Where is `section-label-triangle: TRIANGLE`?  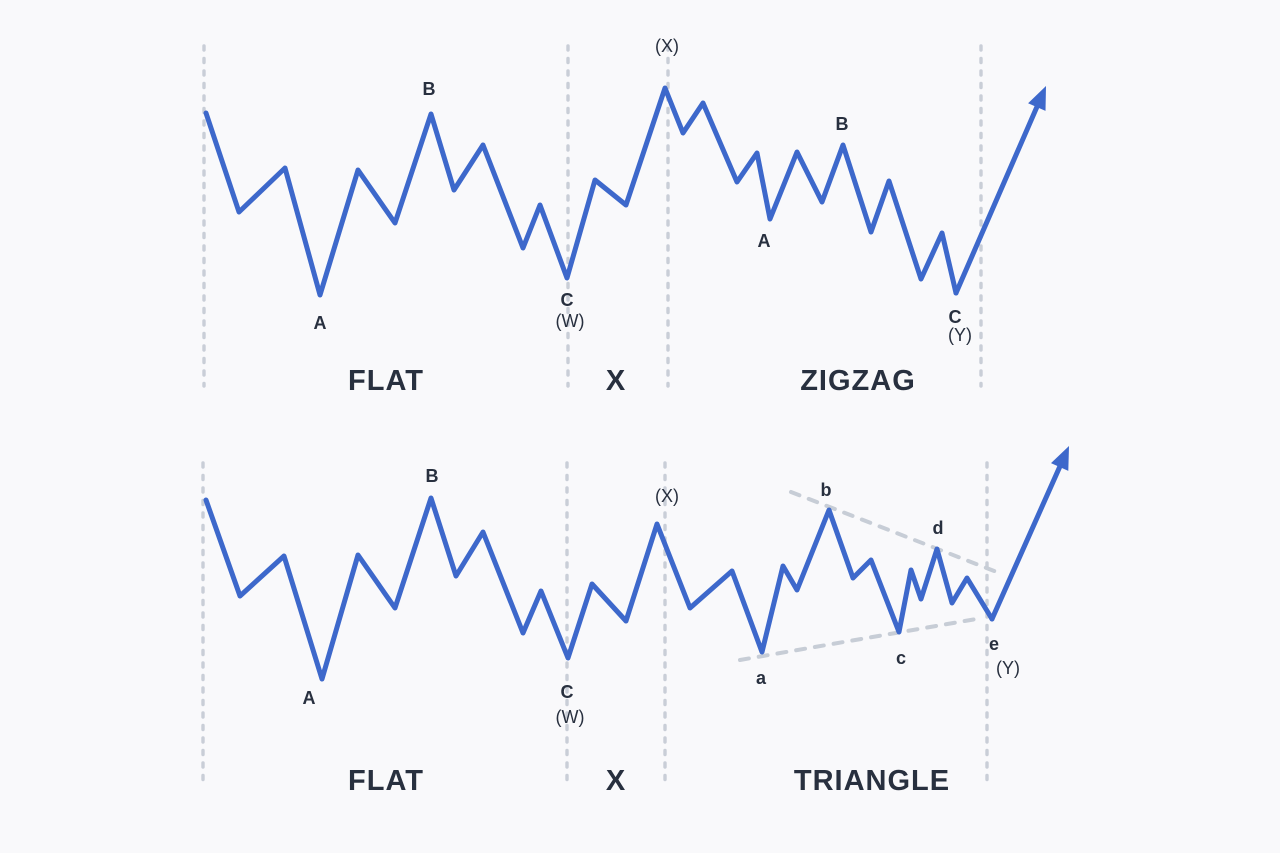 section-label-triangle: TRIANGLE is located at coordinates (872, 781).